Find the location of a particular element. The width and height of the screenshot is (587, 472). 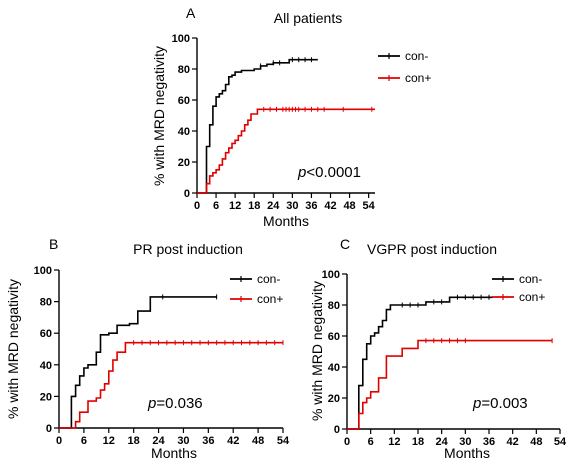

panel-title: VGPR post induction is located at coordinates (432, 249).